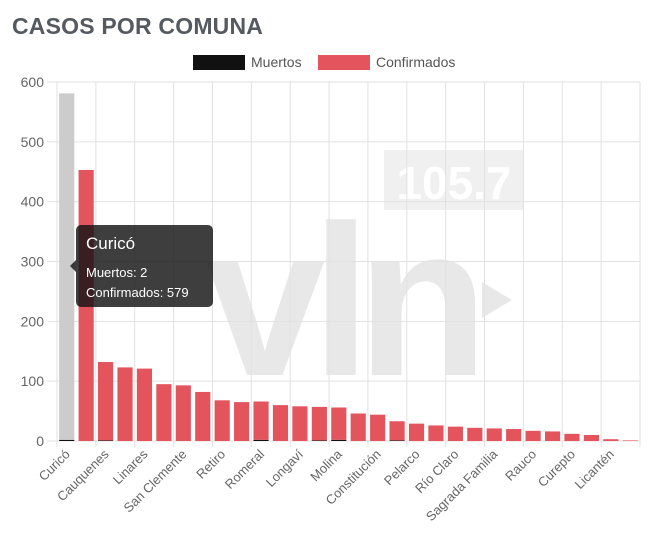  What do you see at coordinates (111, 243) in the screenshot?
I see `tooltip-title: Curicó` at bounding box center [111, 243].